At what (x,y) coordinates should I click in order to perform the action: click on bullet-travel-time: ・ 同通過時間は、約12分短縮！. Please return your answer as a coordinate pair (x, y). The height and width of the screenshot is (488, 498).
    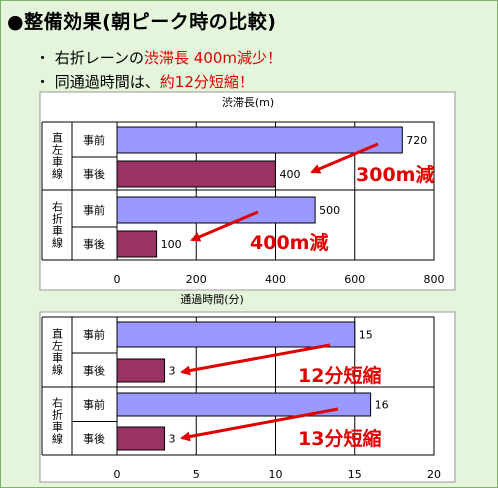
    Looking at the image, I should click on (144, 81).